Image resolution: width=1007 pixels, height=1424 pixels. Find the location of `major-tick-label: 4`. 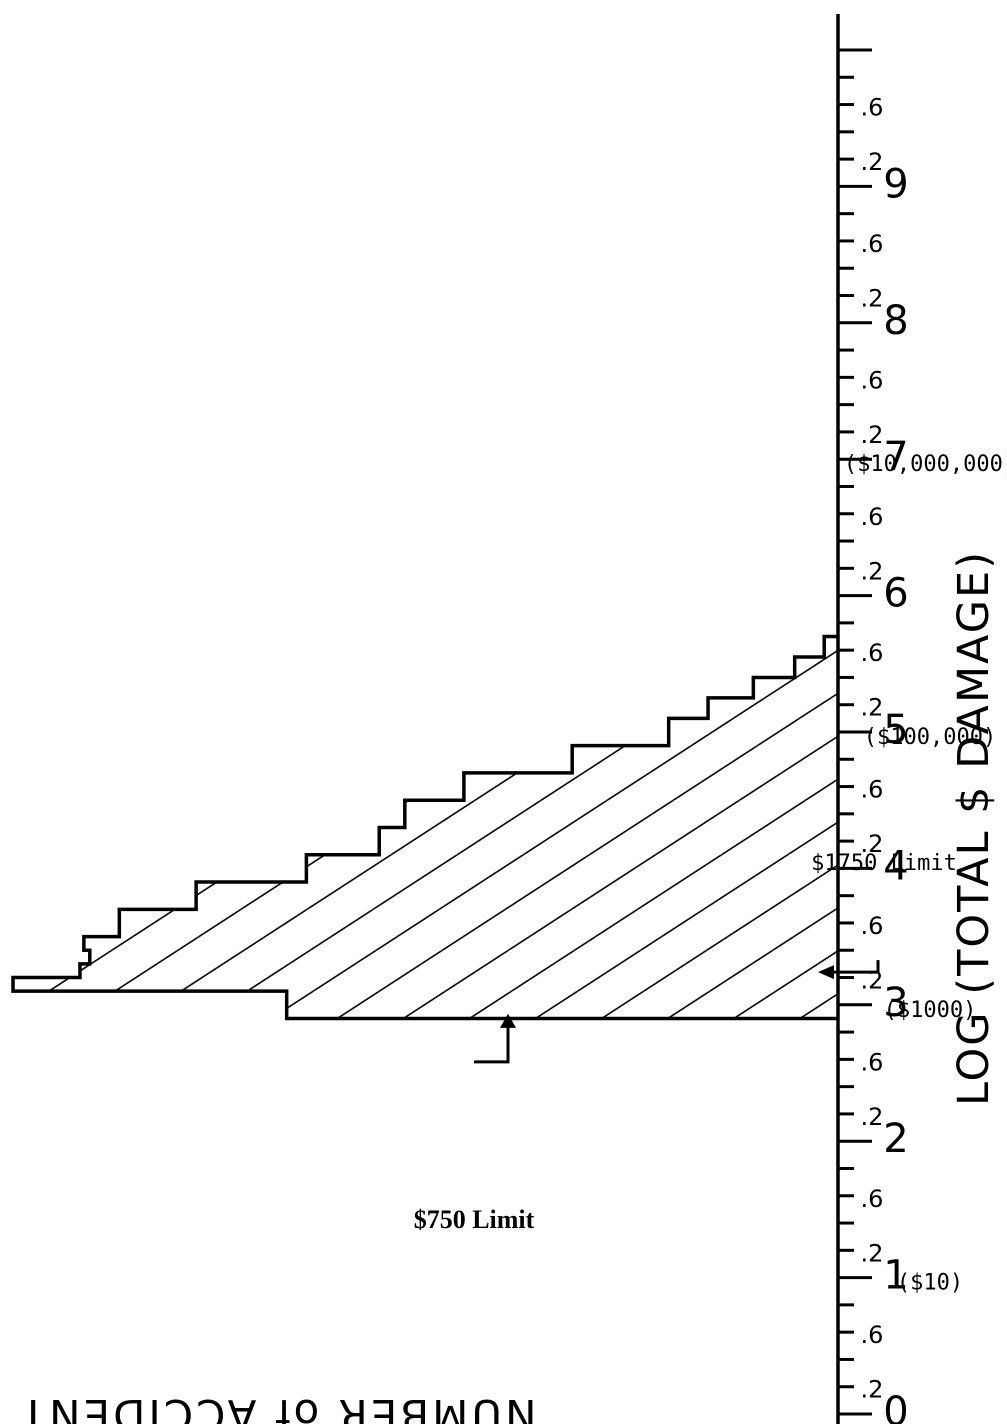

major-tick-label: 4 is located at coordinates (895, 866).